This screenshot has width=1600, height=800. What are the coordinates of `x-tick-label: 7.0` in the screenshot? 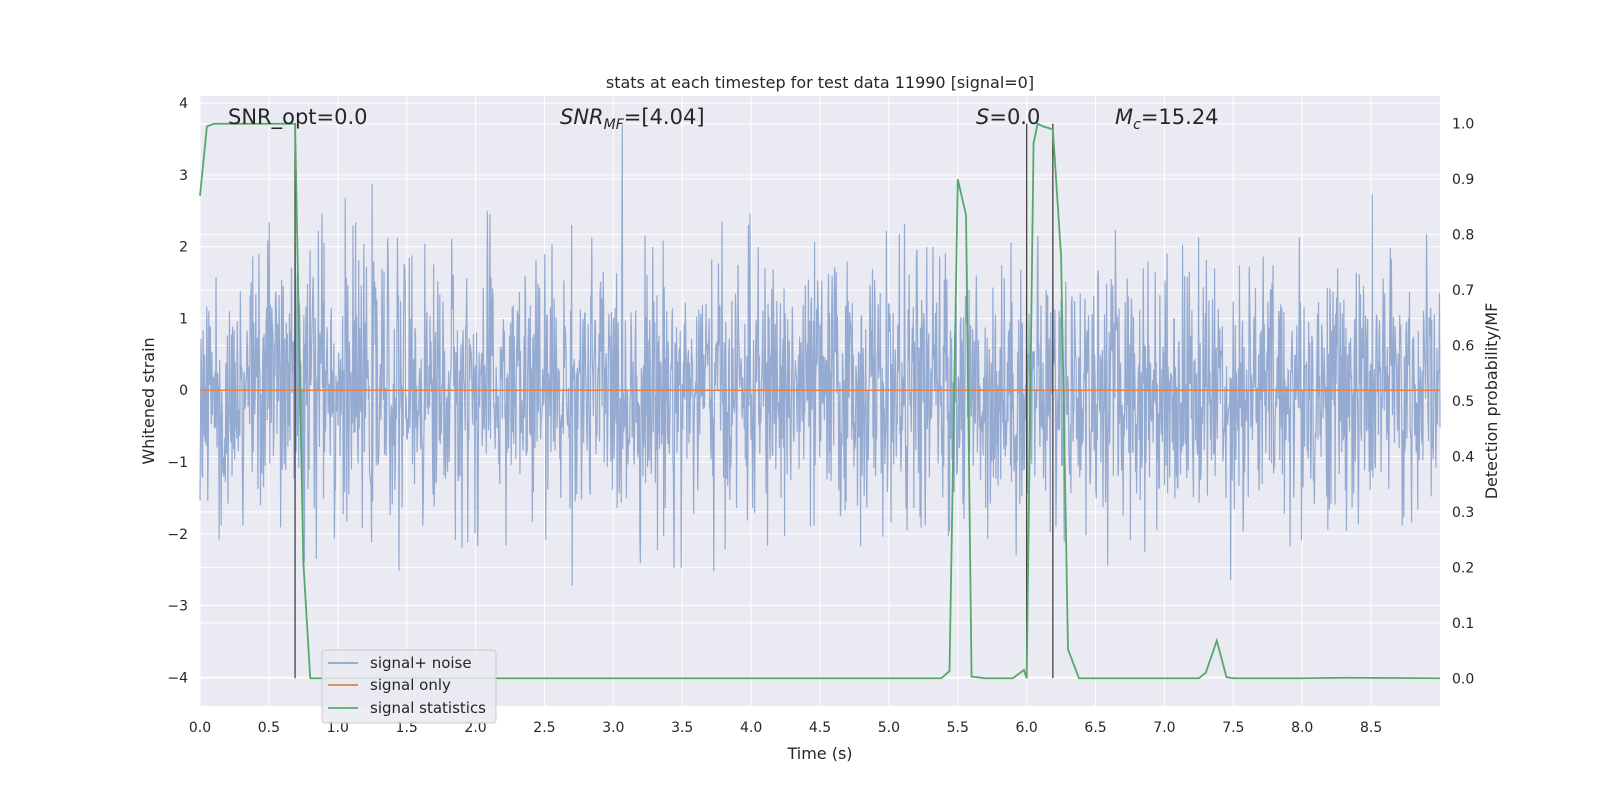 It's located at (1164, 728).